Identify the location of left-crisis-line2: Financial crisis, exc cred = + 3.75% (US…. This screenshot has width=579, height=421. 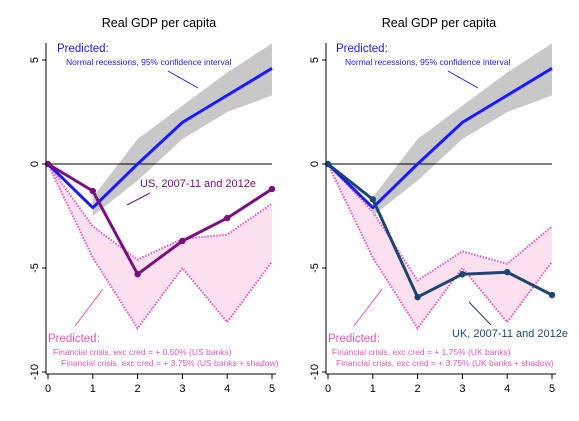
(170, 363).